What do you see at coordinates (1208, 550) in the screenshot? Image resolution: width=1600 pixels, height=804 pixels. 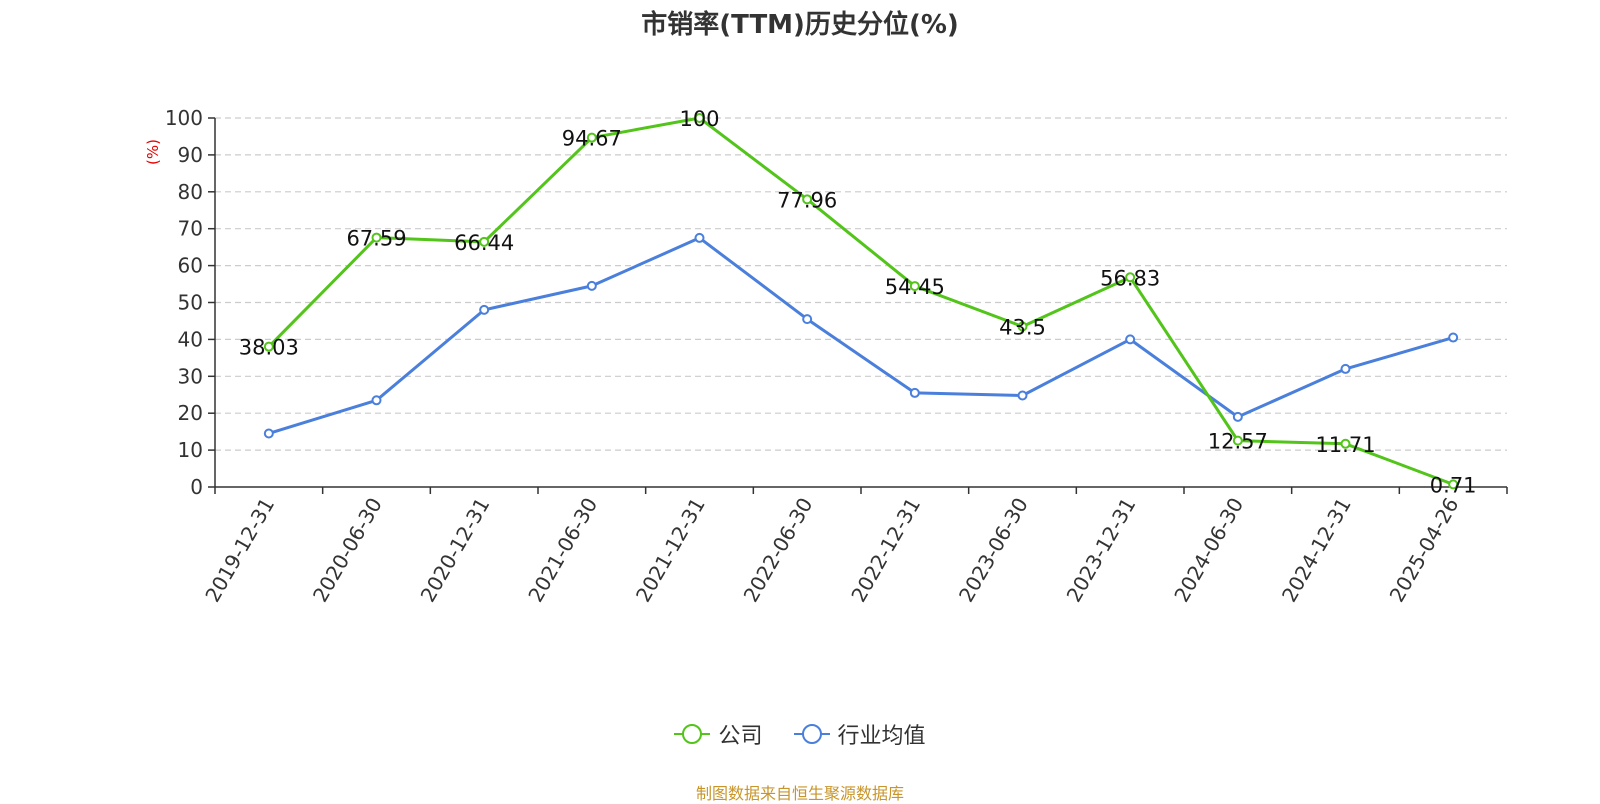 I see `x-tick-label: 2024-06-30` at bounding box center [1208, 550].